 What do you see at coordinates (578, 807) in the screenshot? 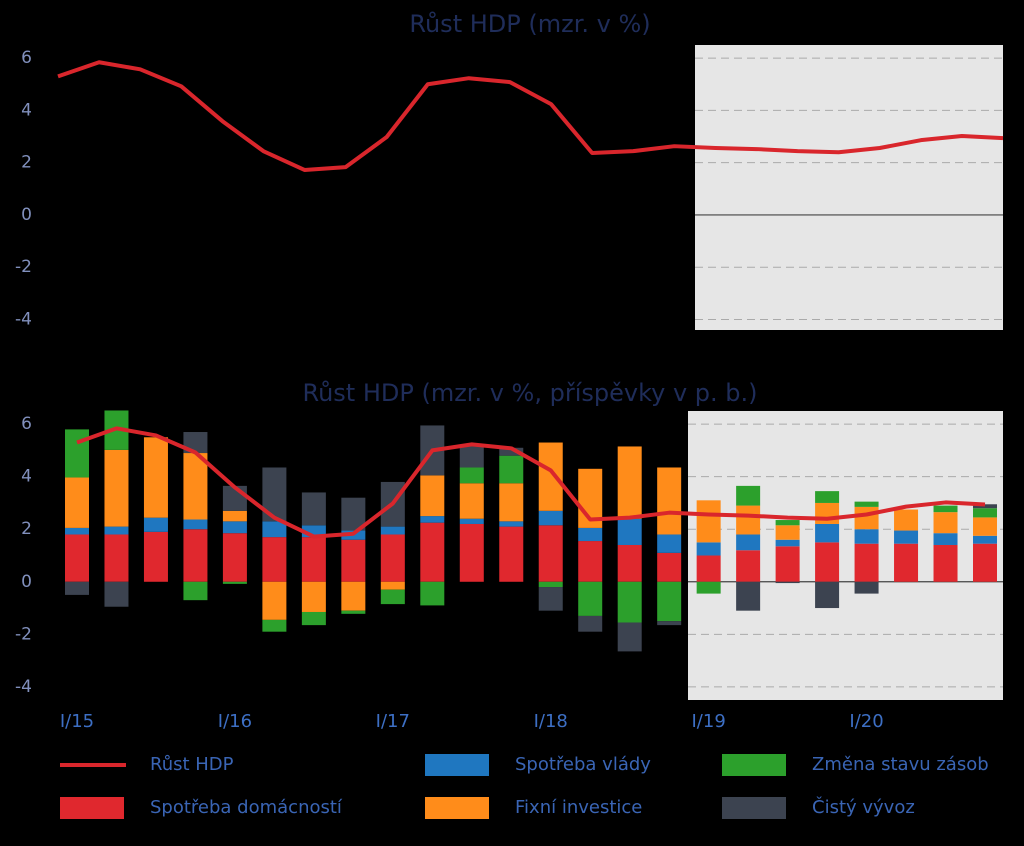
I see `legend-label: Fixní investice` at bounding box center [578, 807].